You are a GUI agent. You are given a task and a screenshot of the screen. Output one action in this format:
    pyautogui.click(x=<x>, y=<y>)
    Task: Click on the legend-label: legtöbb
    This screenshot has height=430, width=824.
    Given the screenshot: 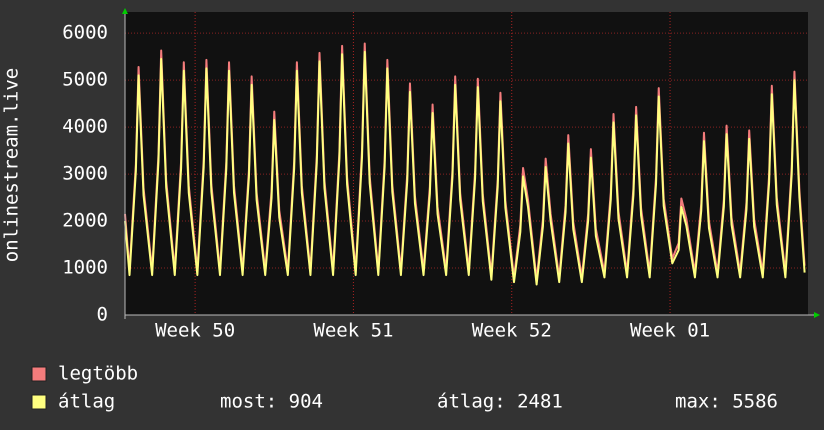 What is the action you would take?
    pyautogui.click(x=98, y=374)
    